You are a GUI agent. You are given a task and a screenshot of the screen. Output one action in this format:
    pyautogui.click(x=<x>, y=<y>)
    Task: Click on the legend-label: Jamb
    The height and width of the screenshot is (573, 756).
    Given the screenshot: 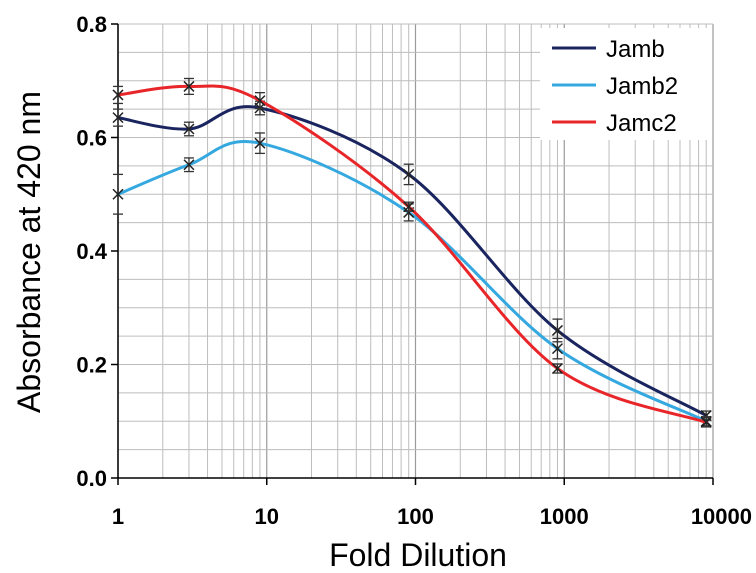 What is the action you would take?
    pyautogui.click(x=635, y=49)
    